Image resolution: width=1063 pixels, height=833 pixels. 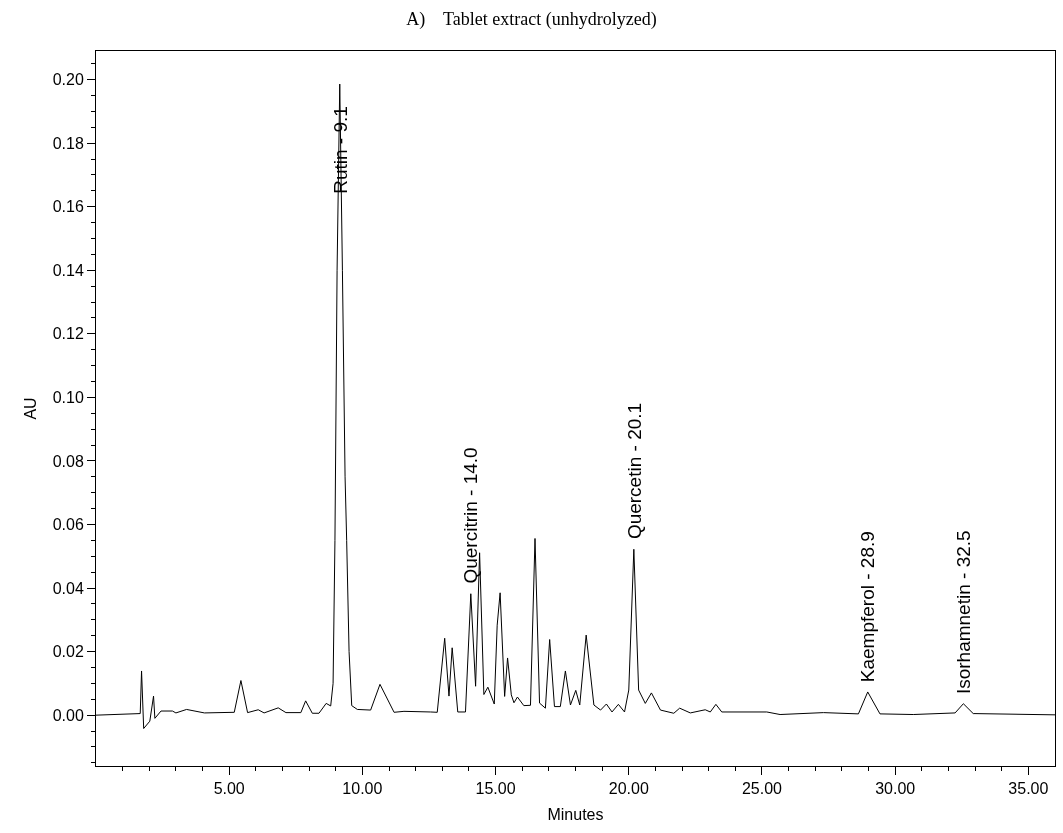 What do you see at coordinates (68, 652) in the screenshot?
I see `y-tick-label: 0.02` at bounding box center [68, 652].